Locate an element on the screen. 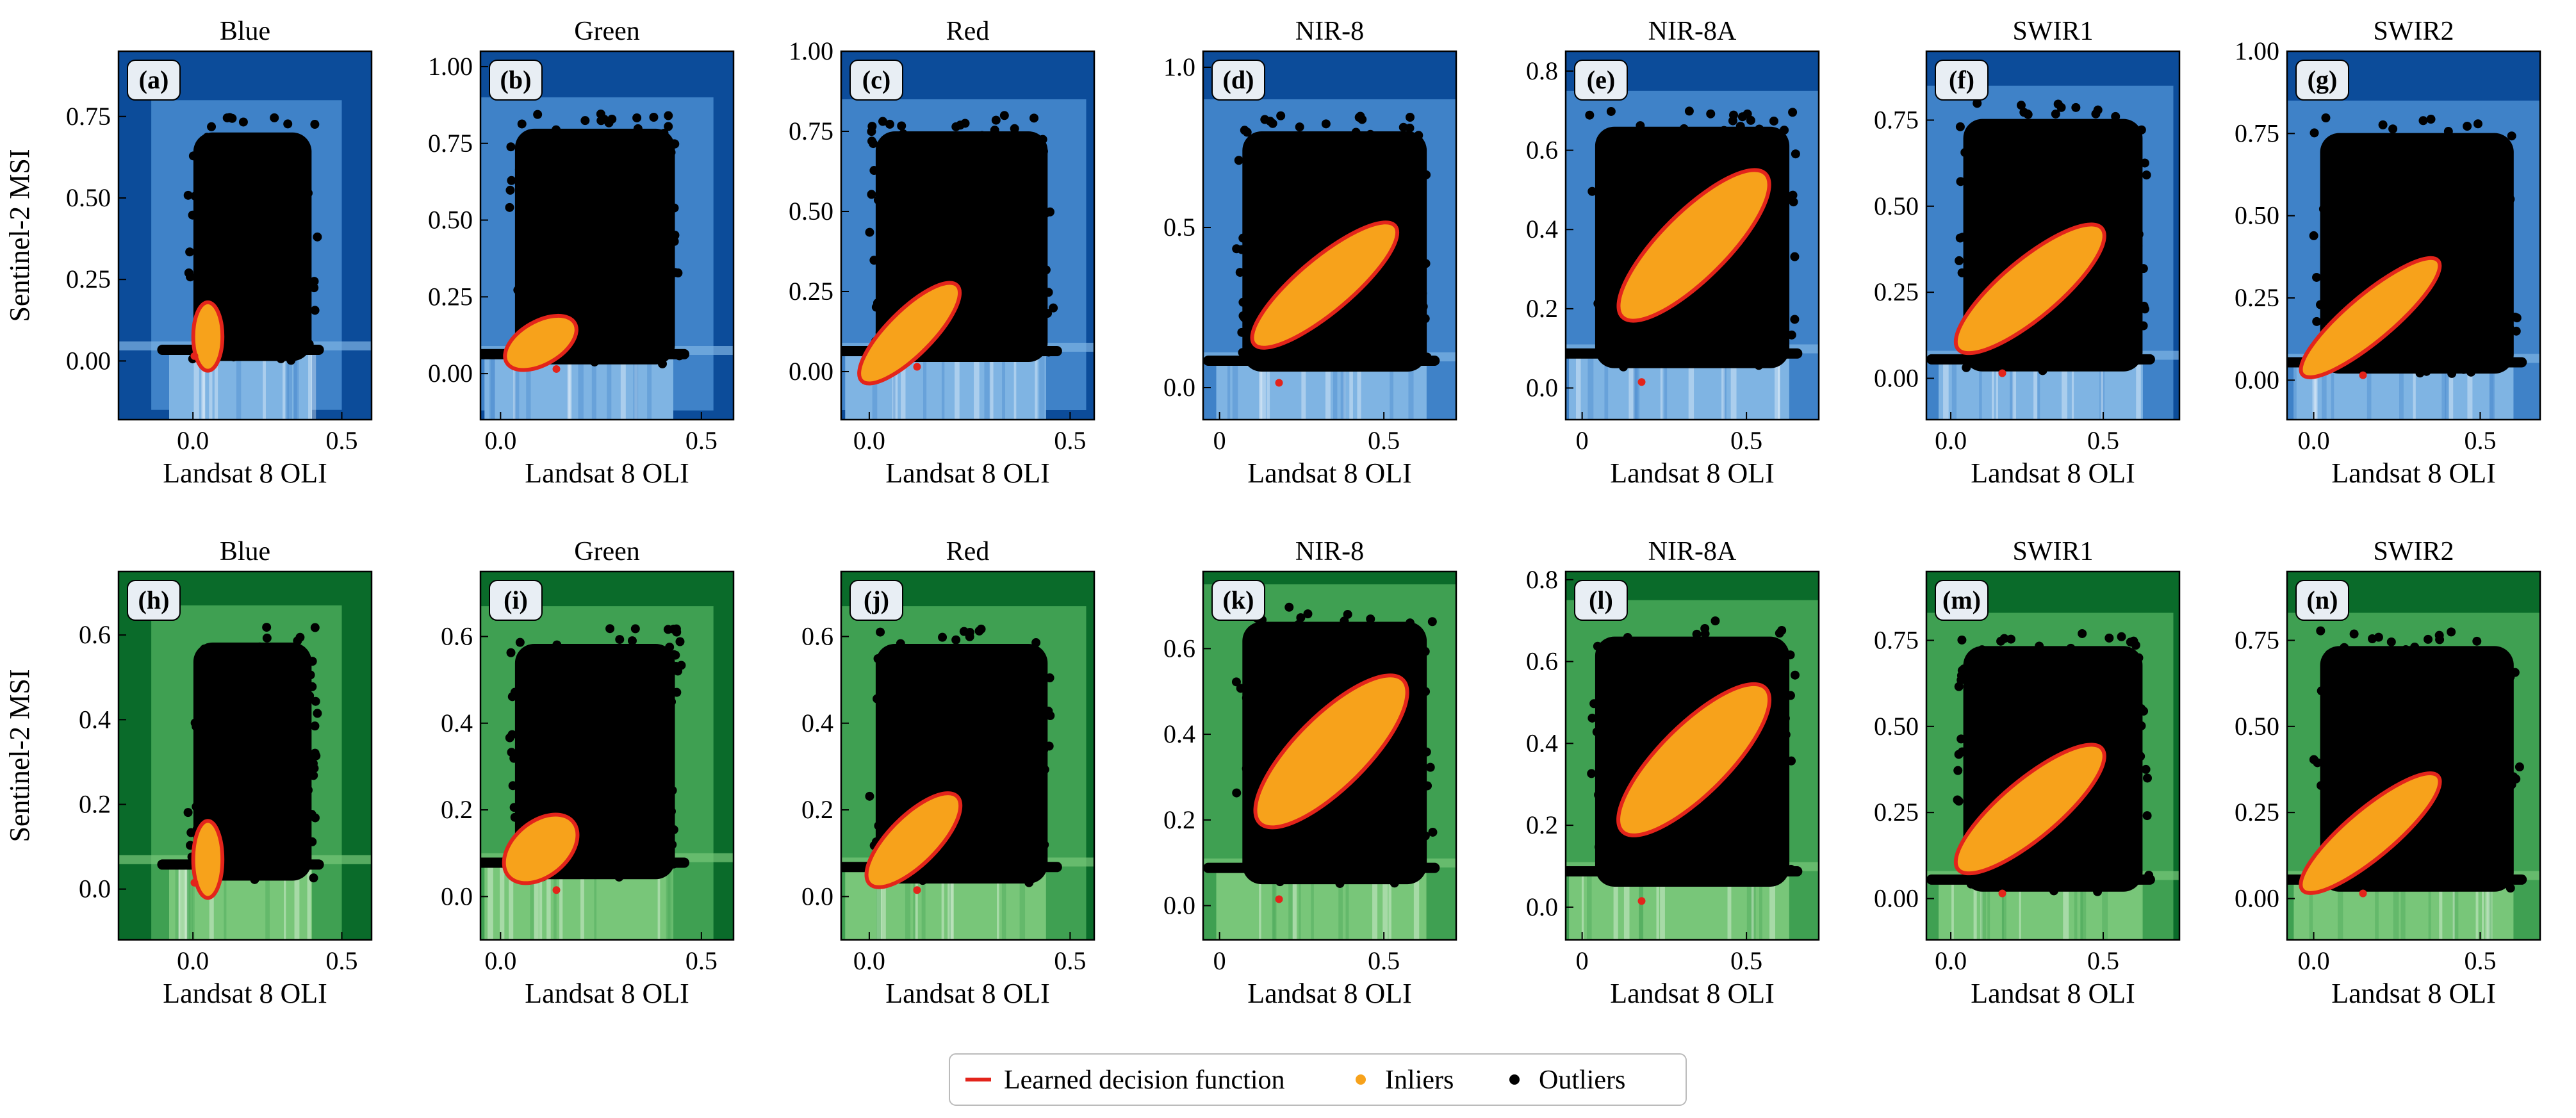 The width and height of the screenshot is (2576, 1118). panel-tag: (l) is located at coordinates (1601, 600).